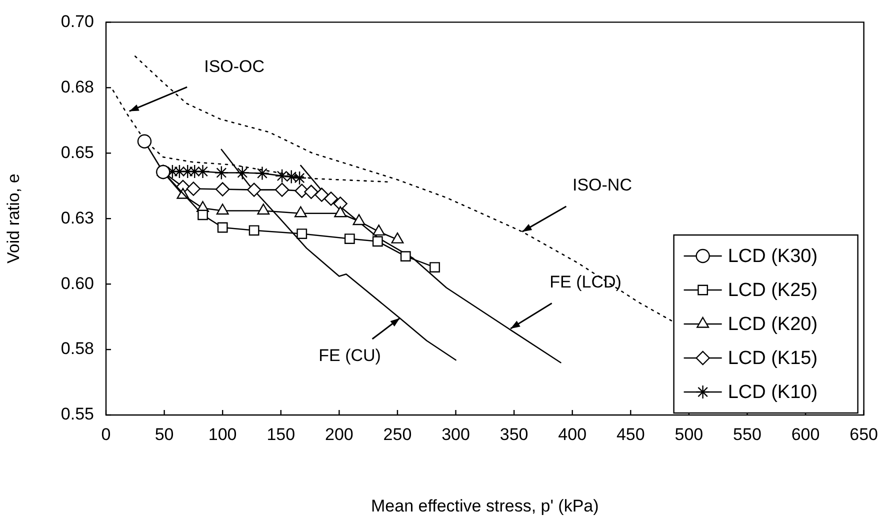 Image resolution: width=888 pixels, height=521 pixels. What do you see at coordinates (630, 434) in the screenshot?
I see `x-tick-label: 450` at bounding box center [630, 434].